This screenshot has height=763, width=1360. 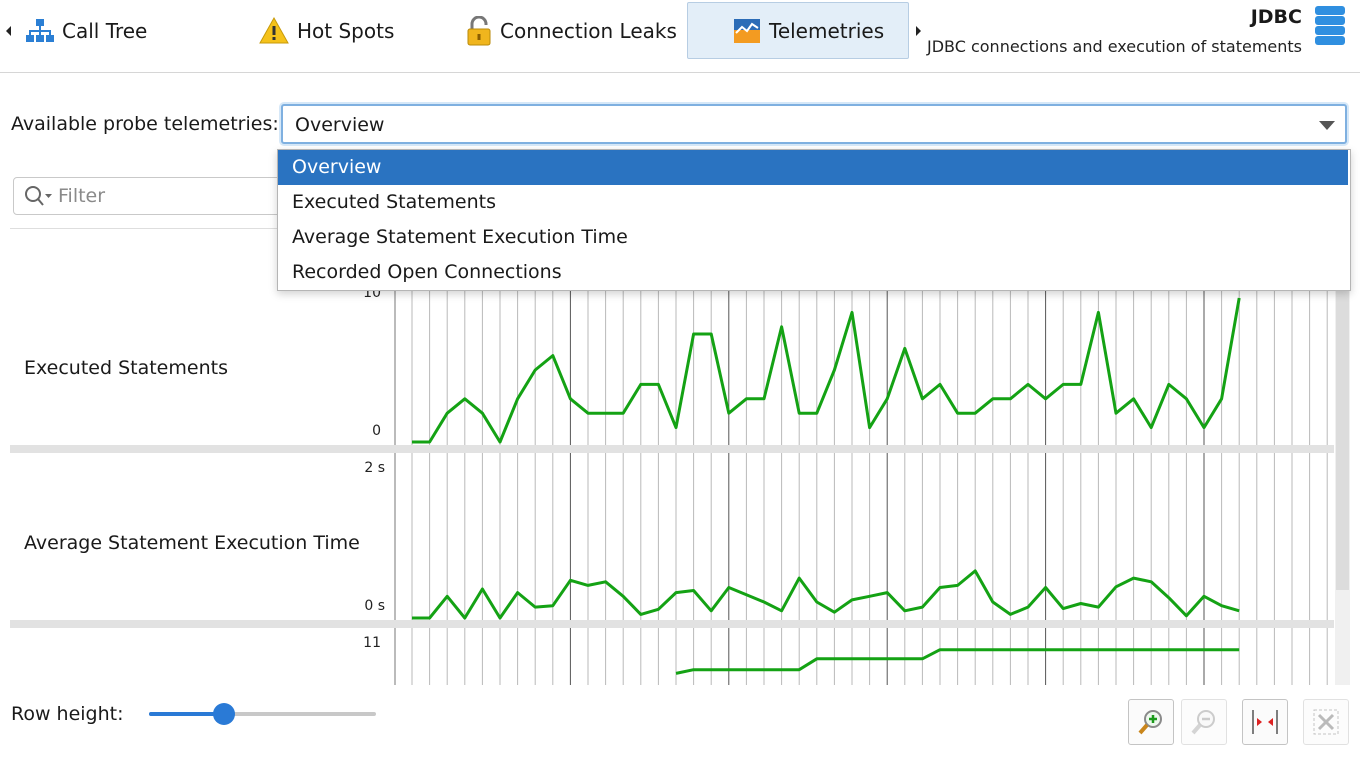 I want to click on zoom-in-icon, so click(x=1150, y=722).